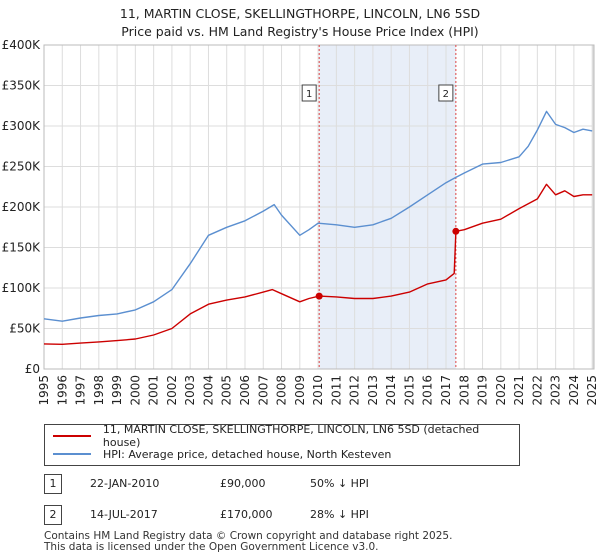 This screenshot has width=600, height=560. Describe the element at coordinates (124, 514) in the screenshot. I see `sale-date-2: 14-JUL-2017` at that location.